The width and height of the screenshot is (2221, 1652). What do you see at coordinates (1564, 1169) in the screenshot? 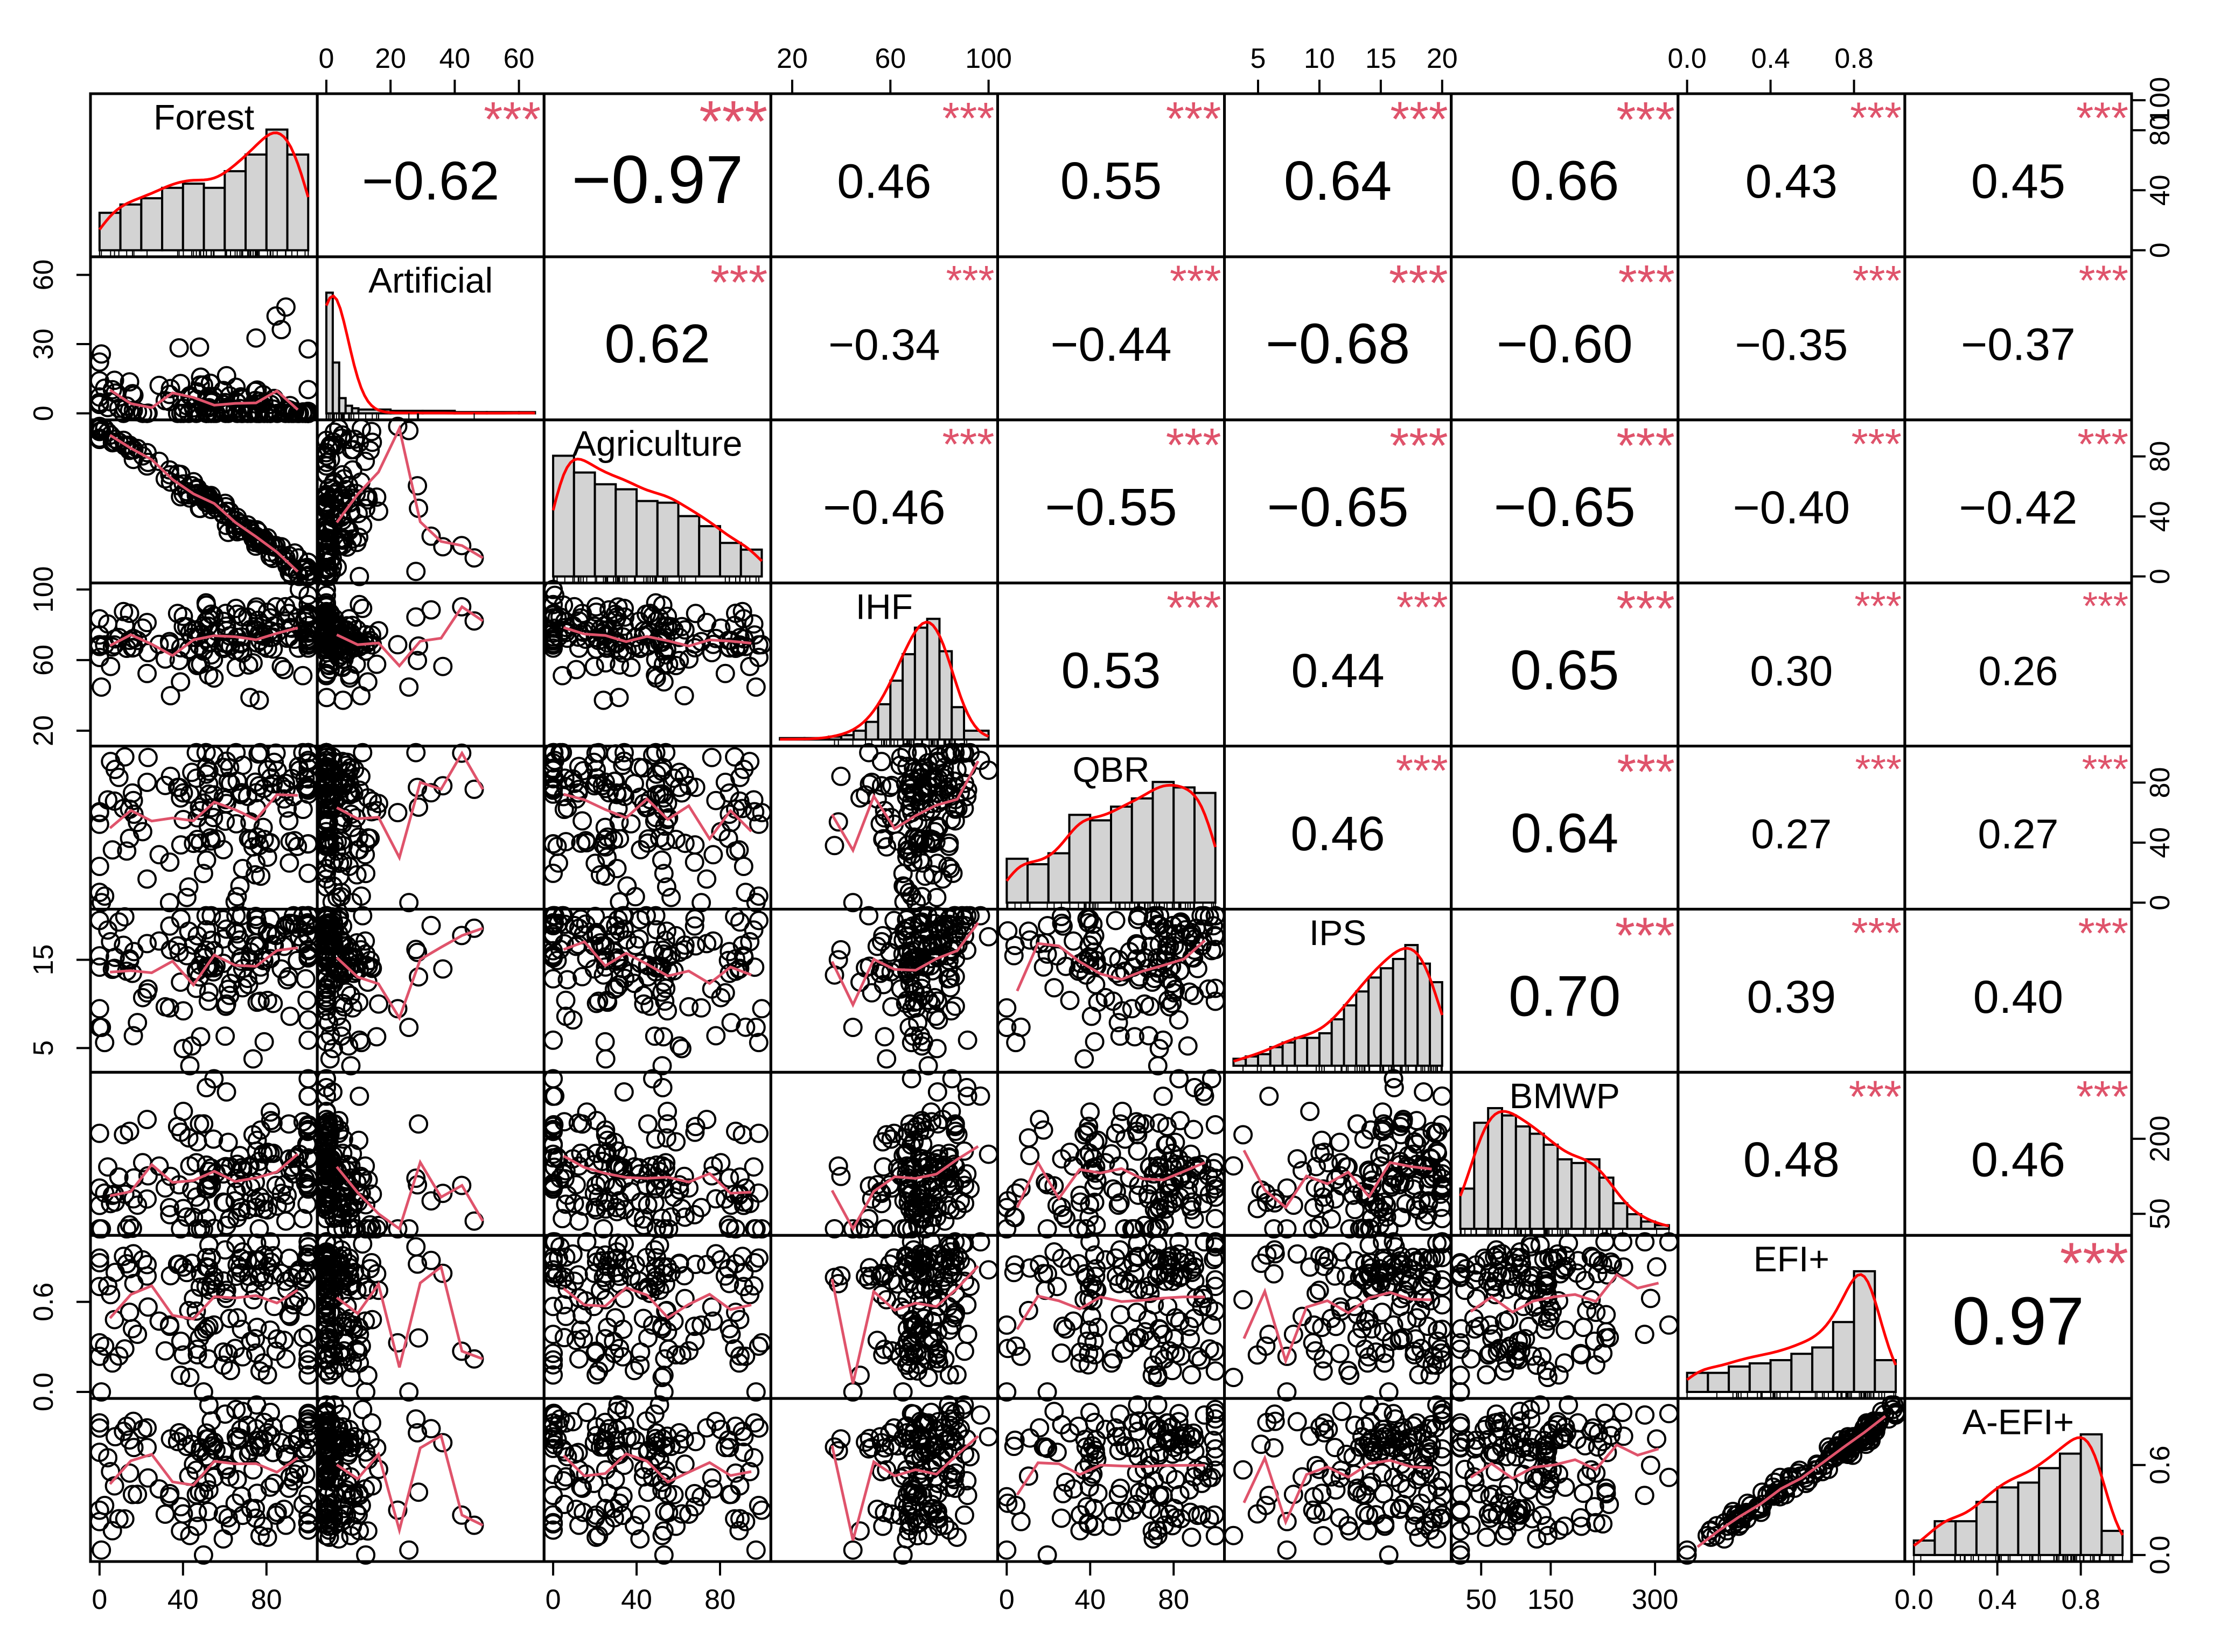
I see `density-curve-bmwp` at bounding box center [1564, 1169].